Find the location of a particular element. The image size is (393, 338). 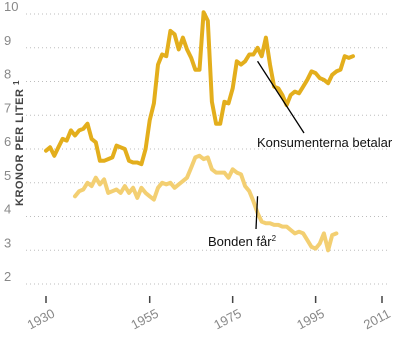

annotation-bonden-far: Bonden får2 is located at coordinates (242, 241).